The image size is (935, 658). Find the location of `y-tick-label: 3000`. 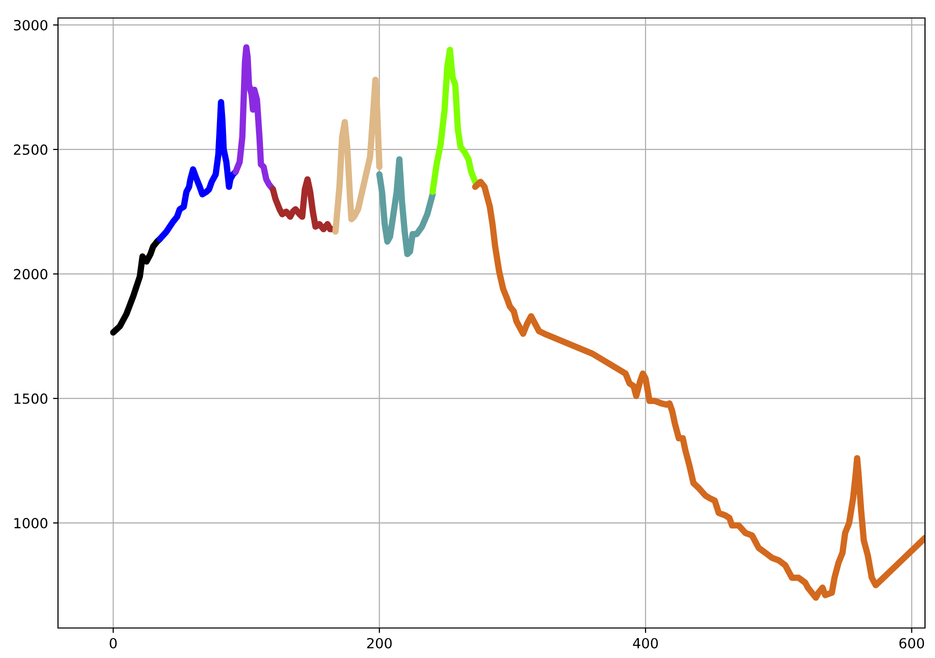

y-tick-label: 3000 is located at coordinates (31, 25).